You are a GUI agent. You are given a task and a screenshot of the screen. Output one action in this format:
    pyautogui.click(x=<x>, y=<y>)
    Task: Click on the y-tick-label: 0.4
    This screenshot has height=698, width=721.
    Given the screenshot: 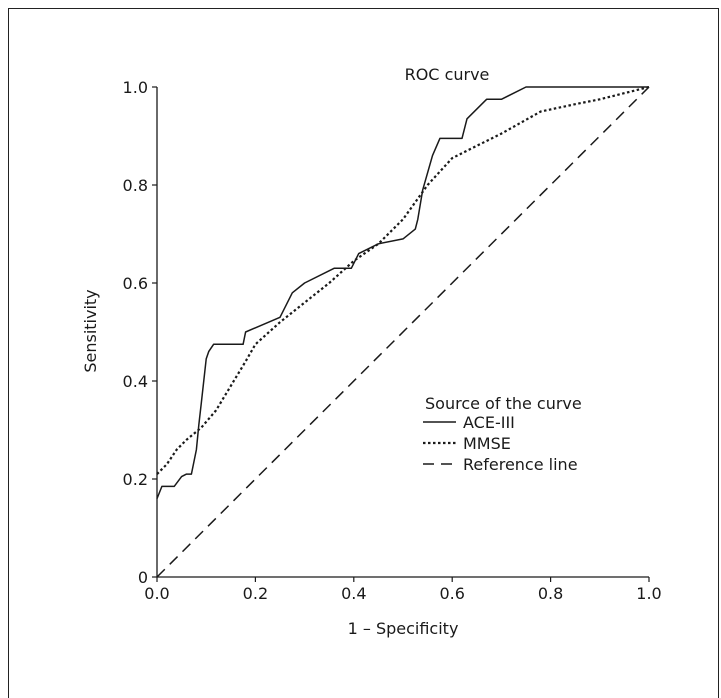 What is the action you would take?
    pyautogui.click(x=135, y=381)
    